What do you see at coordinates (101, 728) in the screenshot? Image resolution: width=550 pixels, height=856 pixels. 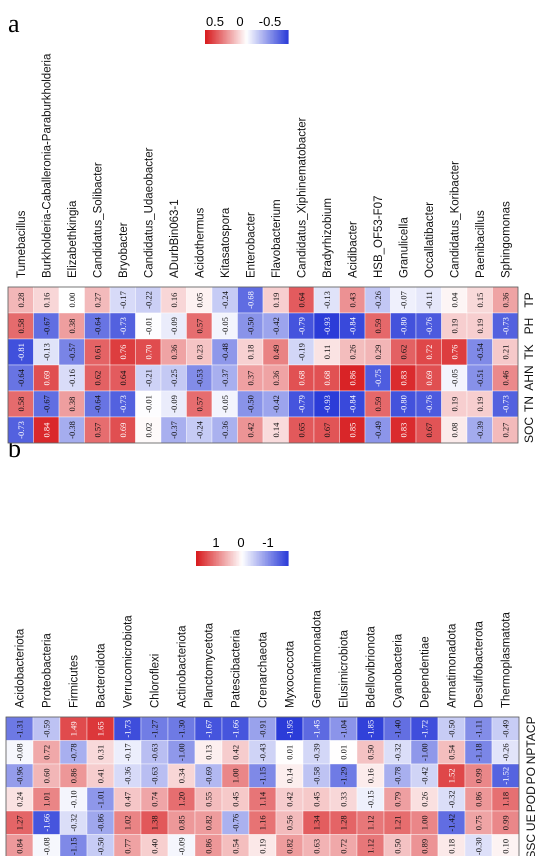 I see `cell-value-label: 1.65` at bounding box center [101, 728].